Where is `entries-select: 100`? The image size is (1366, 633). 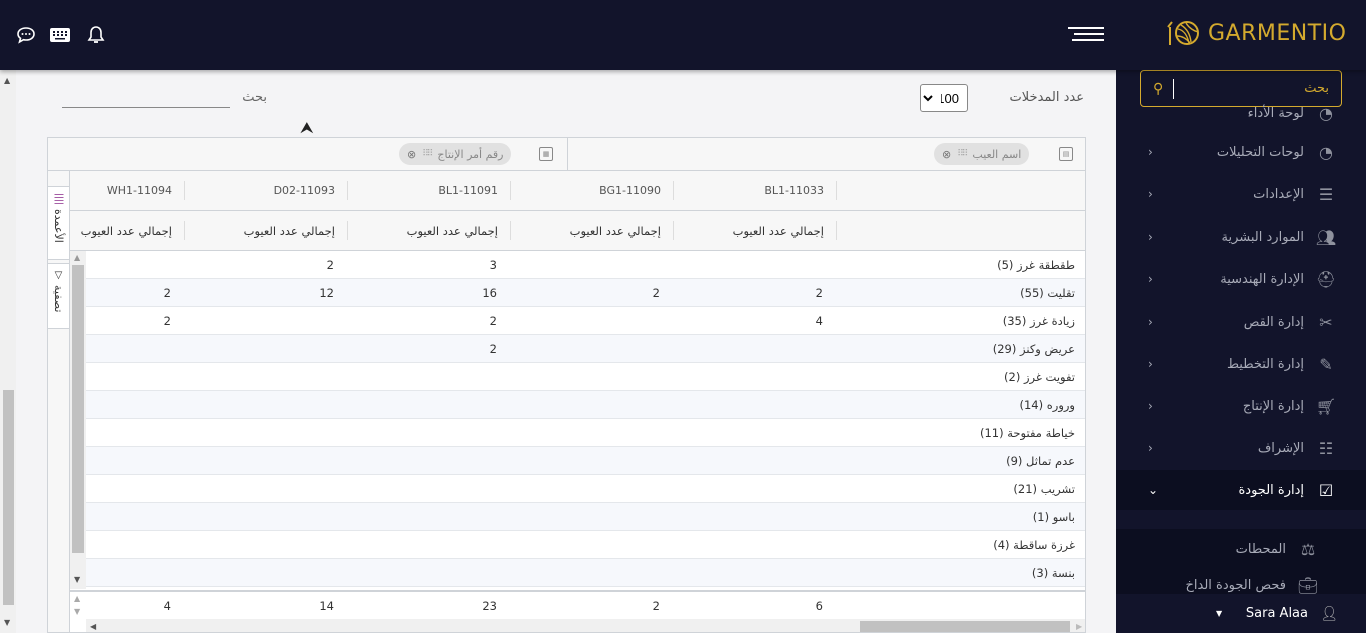 entries-select: 100 is located at coordinates (944, 98).